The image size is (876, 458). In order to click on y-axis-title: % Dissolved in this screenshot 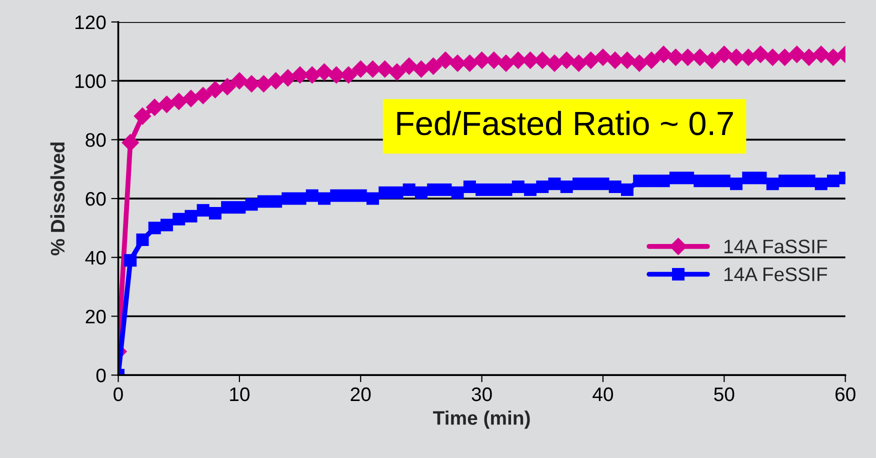, I will do `click(57, 199)`.